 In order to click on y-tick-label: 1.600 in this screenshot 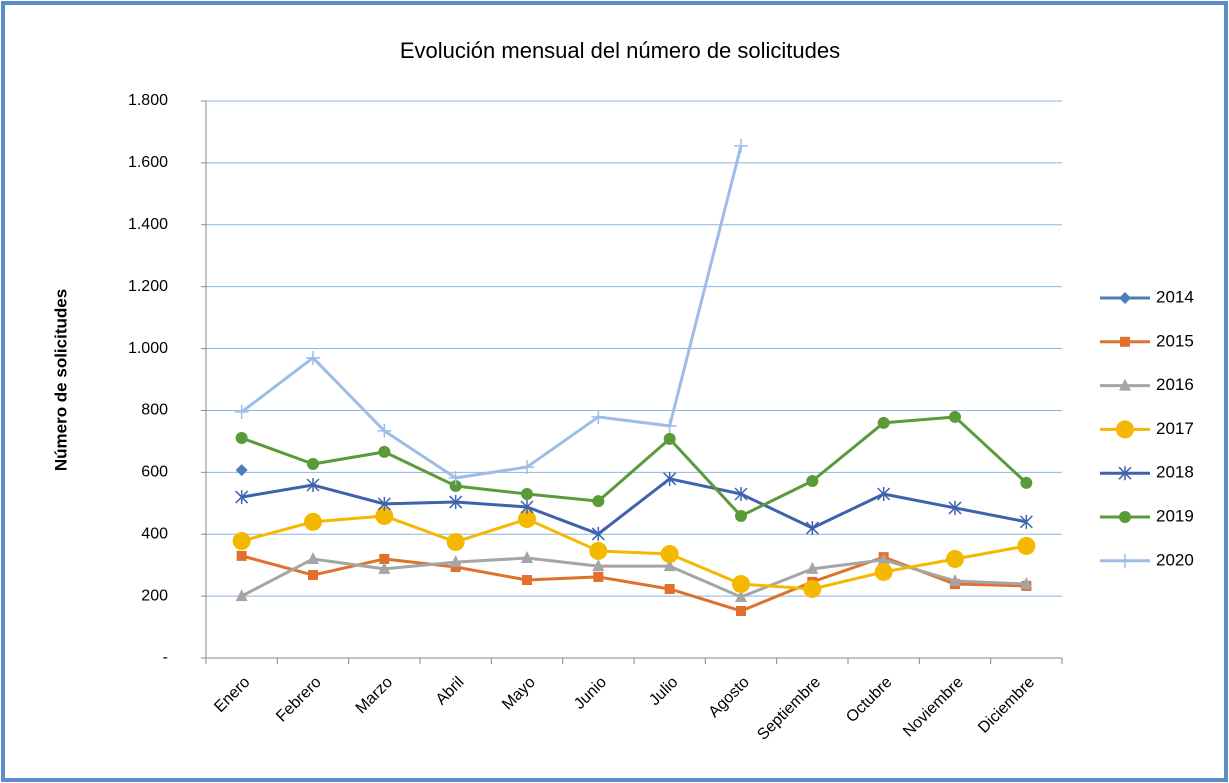, I will do `click(148, 162)`.